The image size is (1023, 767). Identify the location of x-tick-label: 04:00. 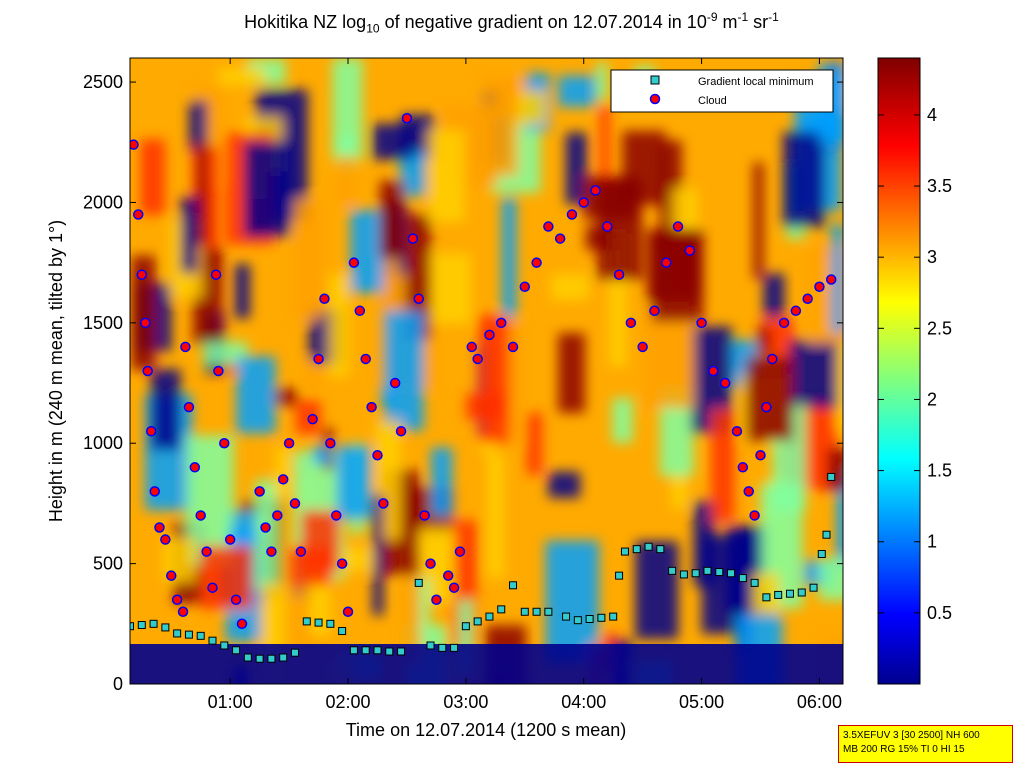
(583, 702).